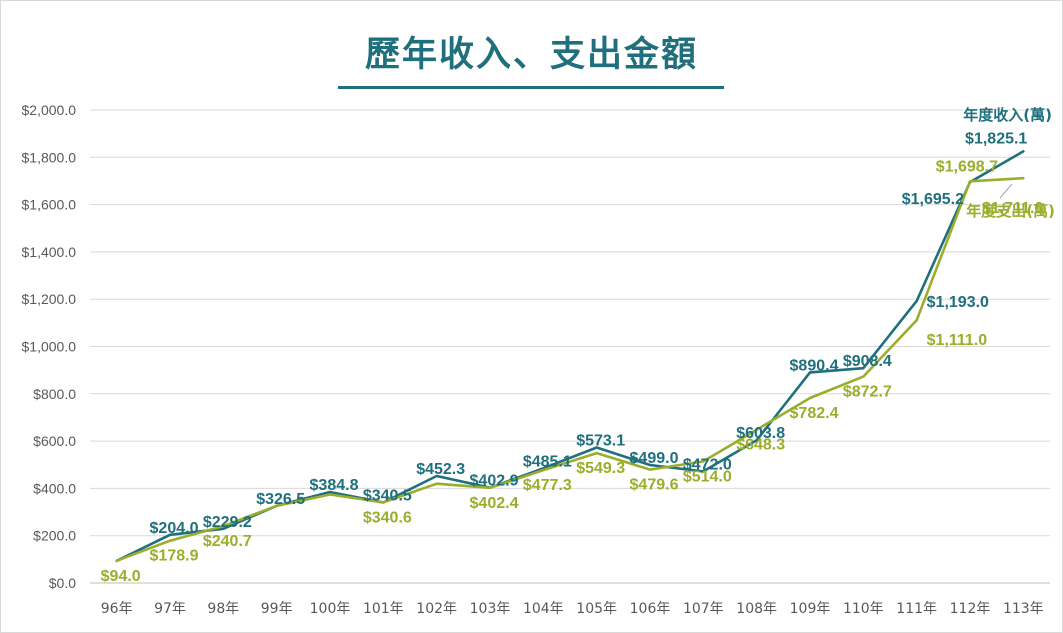  Describe the element at coordinates (494, 481) in the screenshot. I see `income-data-label: $402.9` at that location.